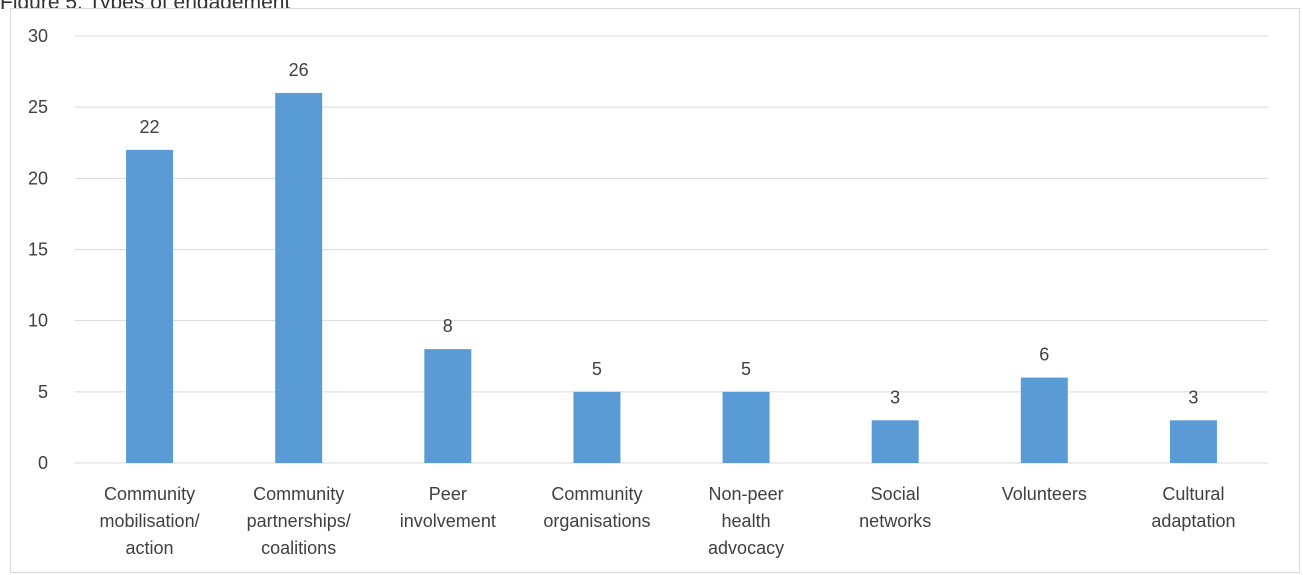  What do you see at coordinates (895, 494) in the screenshot?
I see `category-label-line: Social` at bounding box center [895, 494].